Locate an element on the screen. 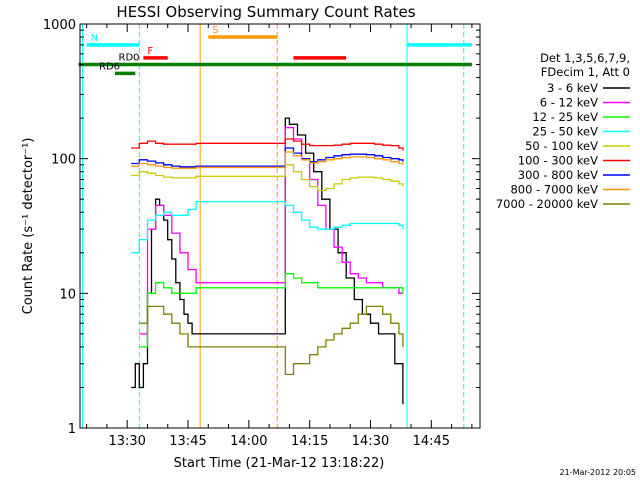  legend-label-3: 12 - 25 keV is located at coordinates (565, 117).